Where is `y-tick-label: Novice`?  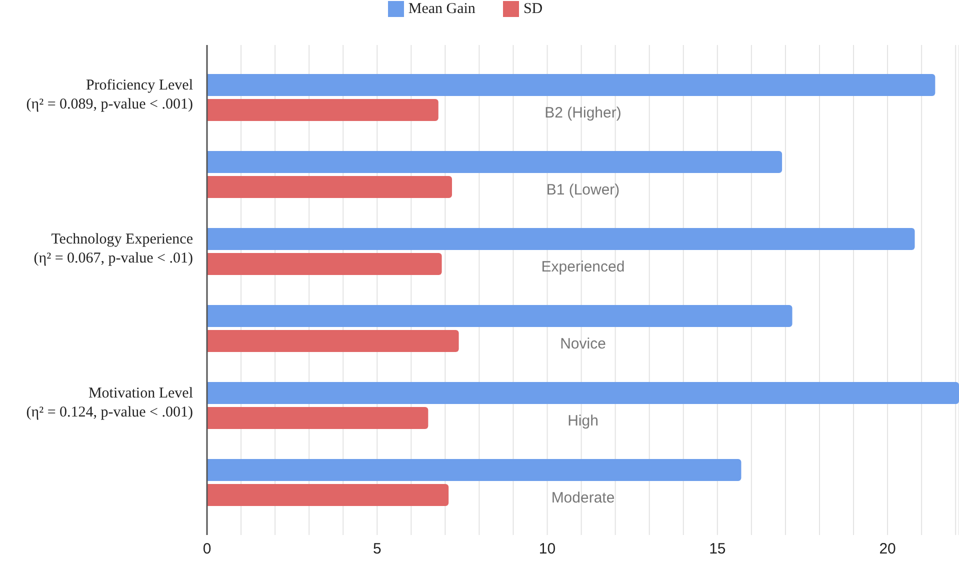 y-tick-label: Novice is located at coordinates (583, 344).